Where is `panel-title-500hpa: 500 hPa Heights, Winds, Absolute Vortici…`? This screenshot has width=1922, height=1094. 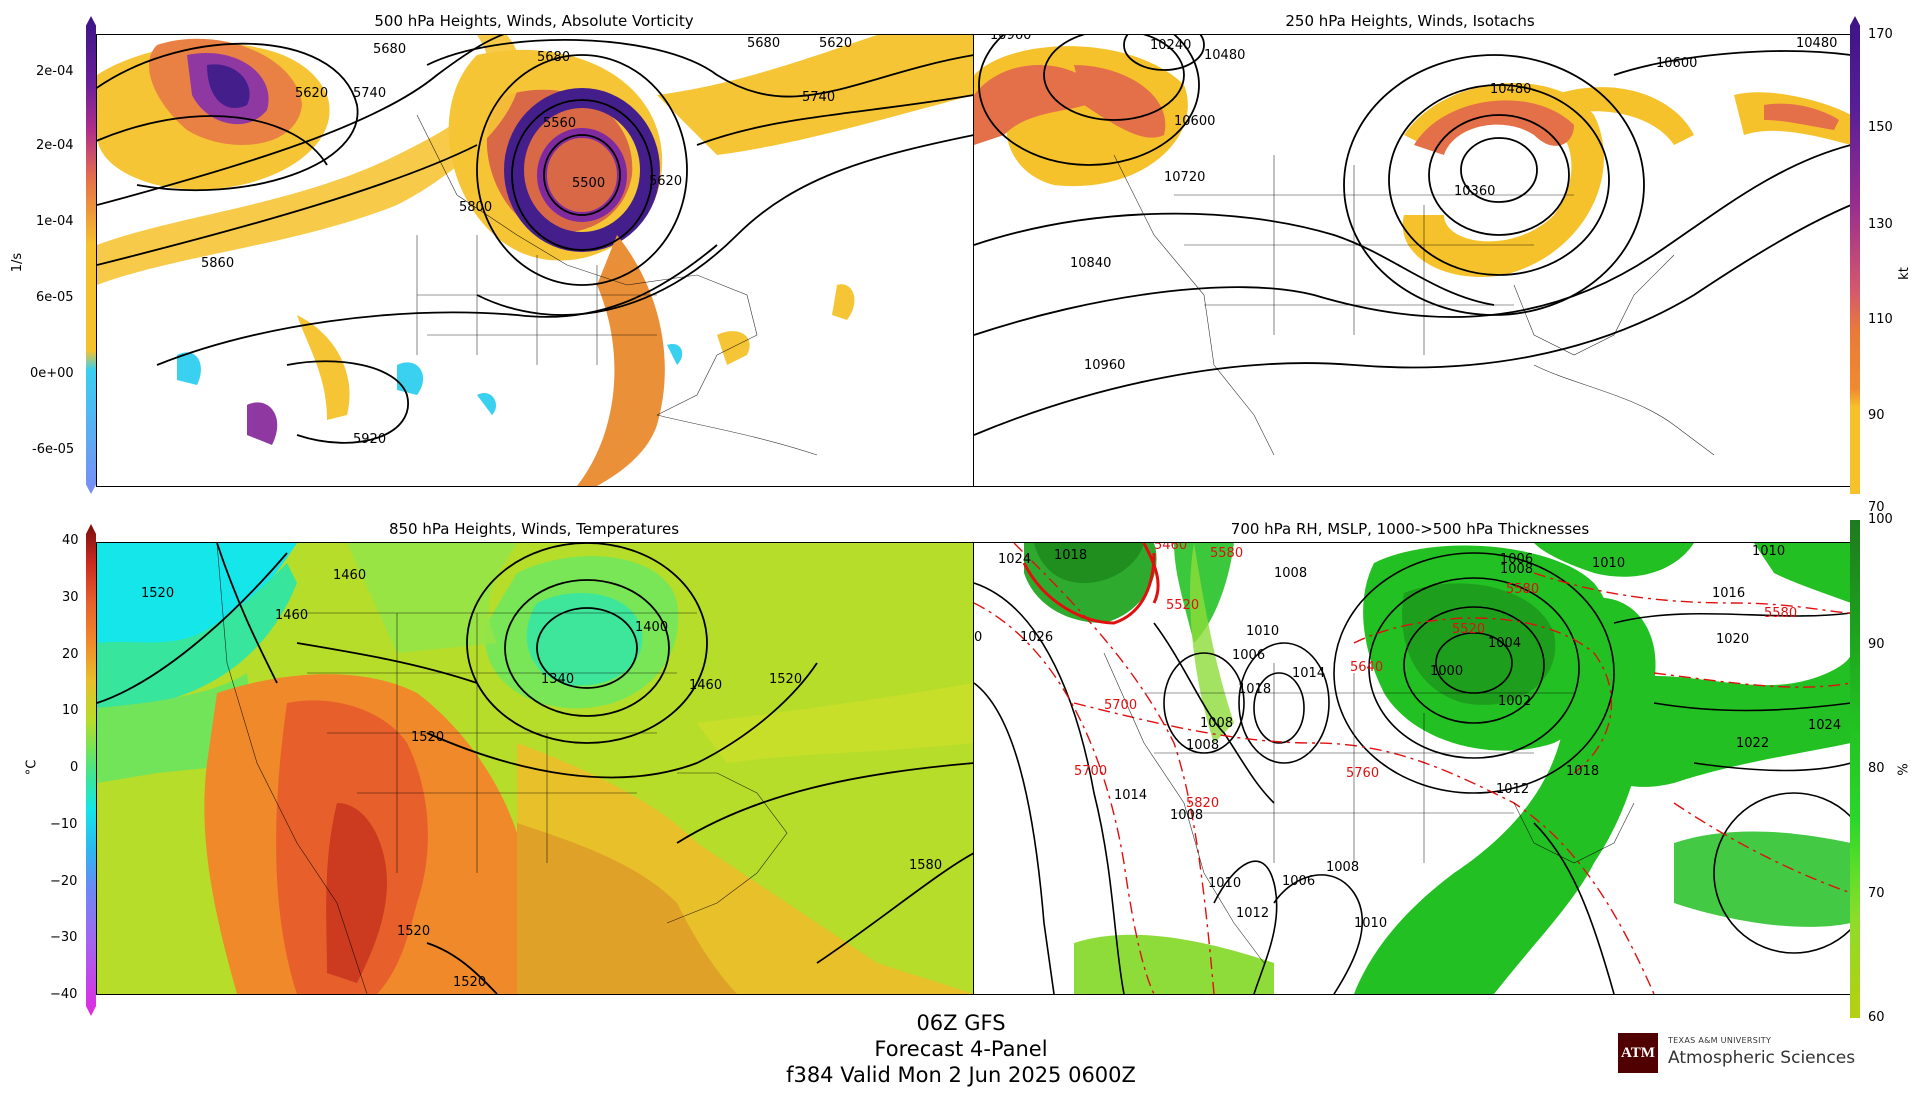
panel-title-500hpa: 500 hPa Heights, Winds, Absolute Vortici… is located at coordinates (534, 21).